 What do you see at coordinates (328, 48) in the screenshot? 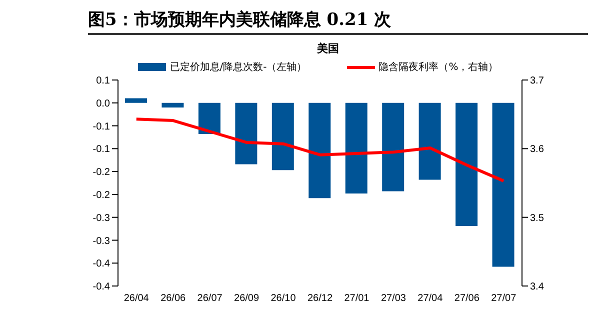
I see `chart-subtitle: 美国` at bounding box center [328, 48].